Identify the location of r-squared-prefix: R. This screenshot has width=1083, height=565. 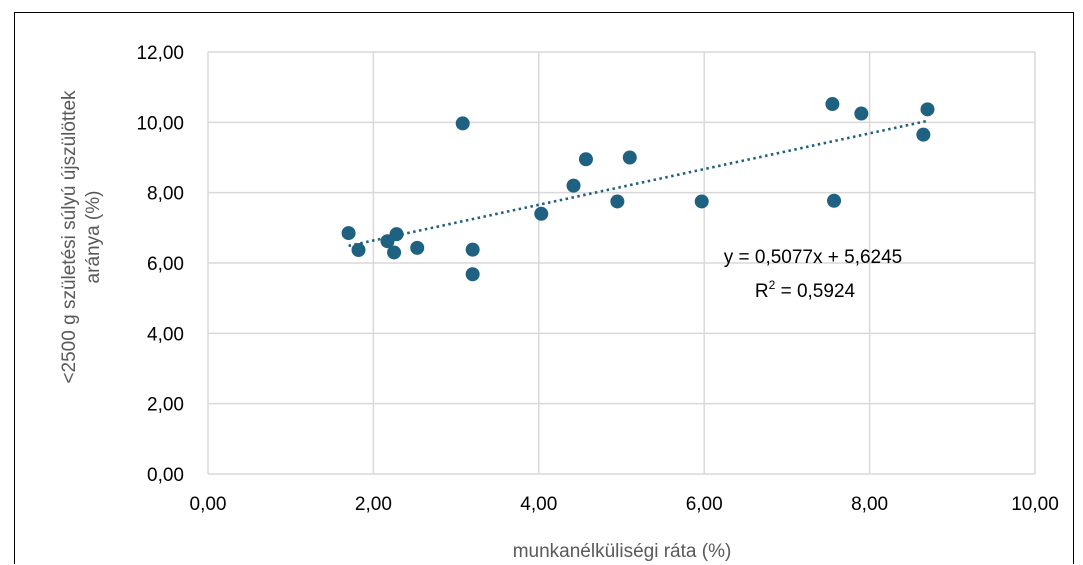
(762, 291).